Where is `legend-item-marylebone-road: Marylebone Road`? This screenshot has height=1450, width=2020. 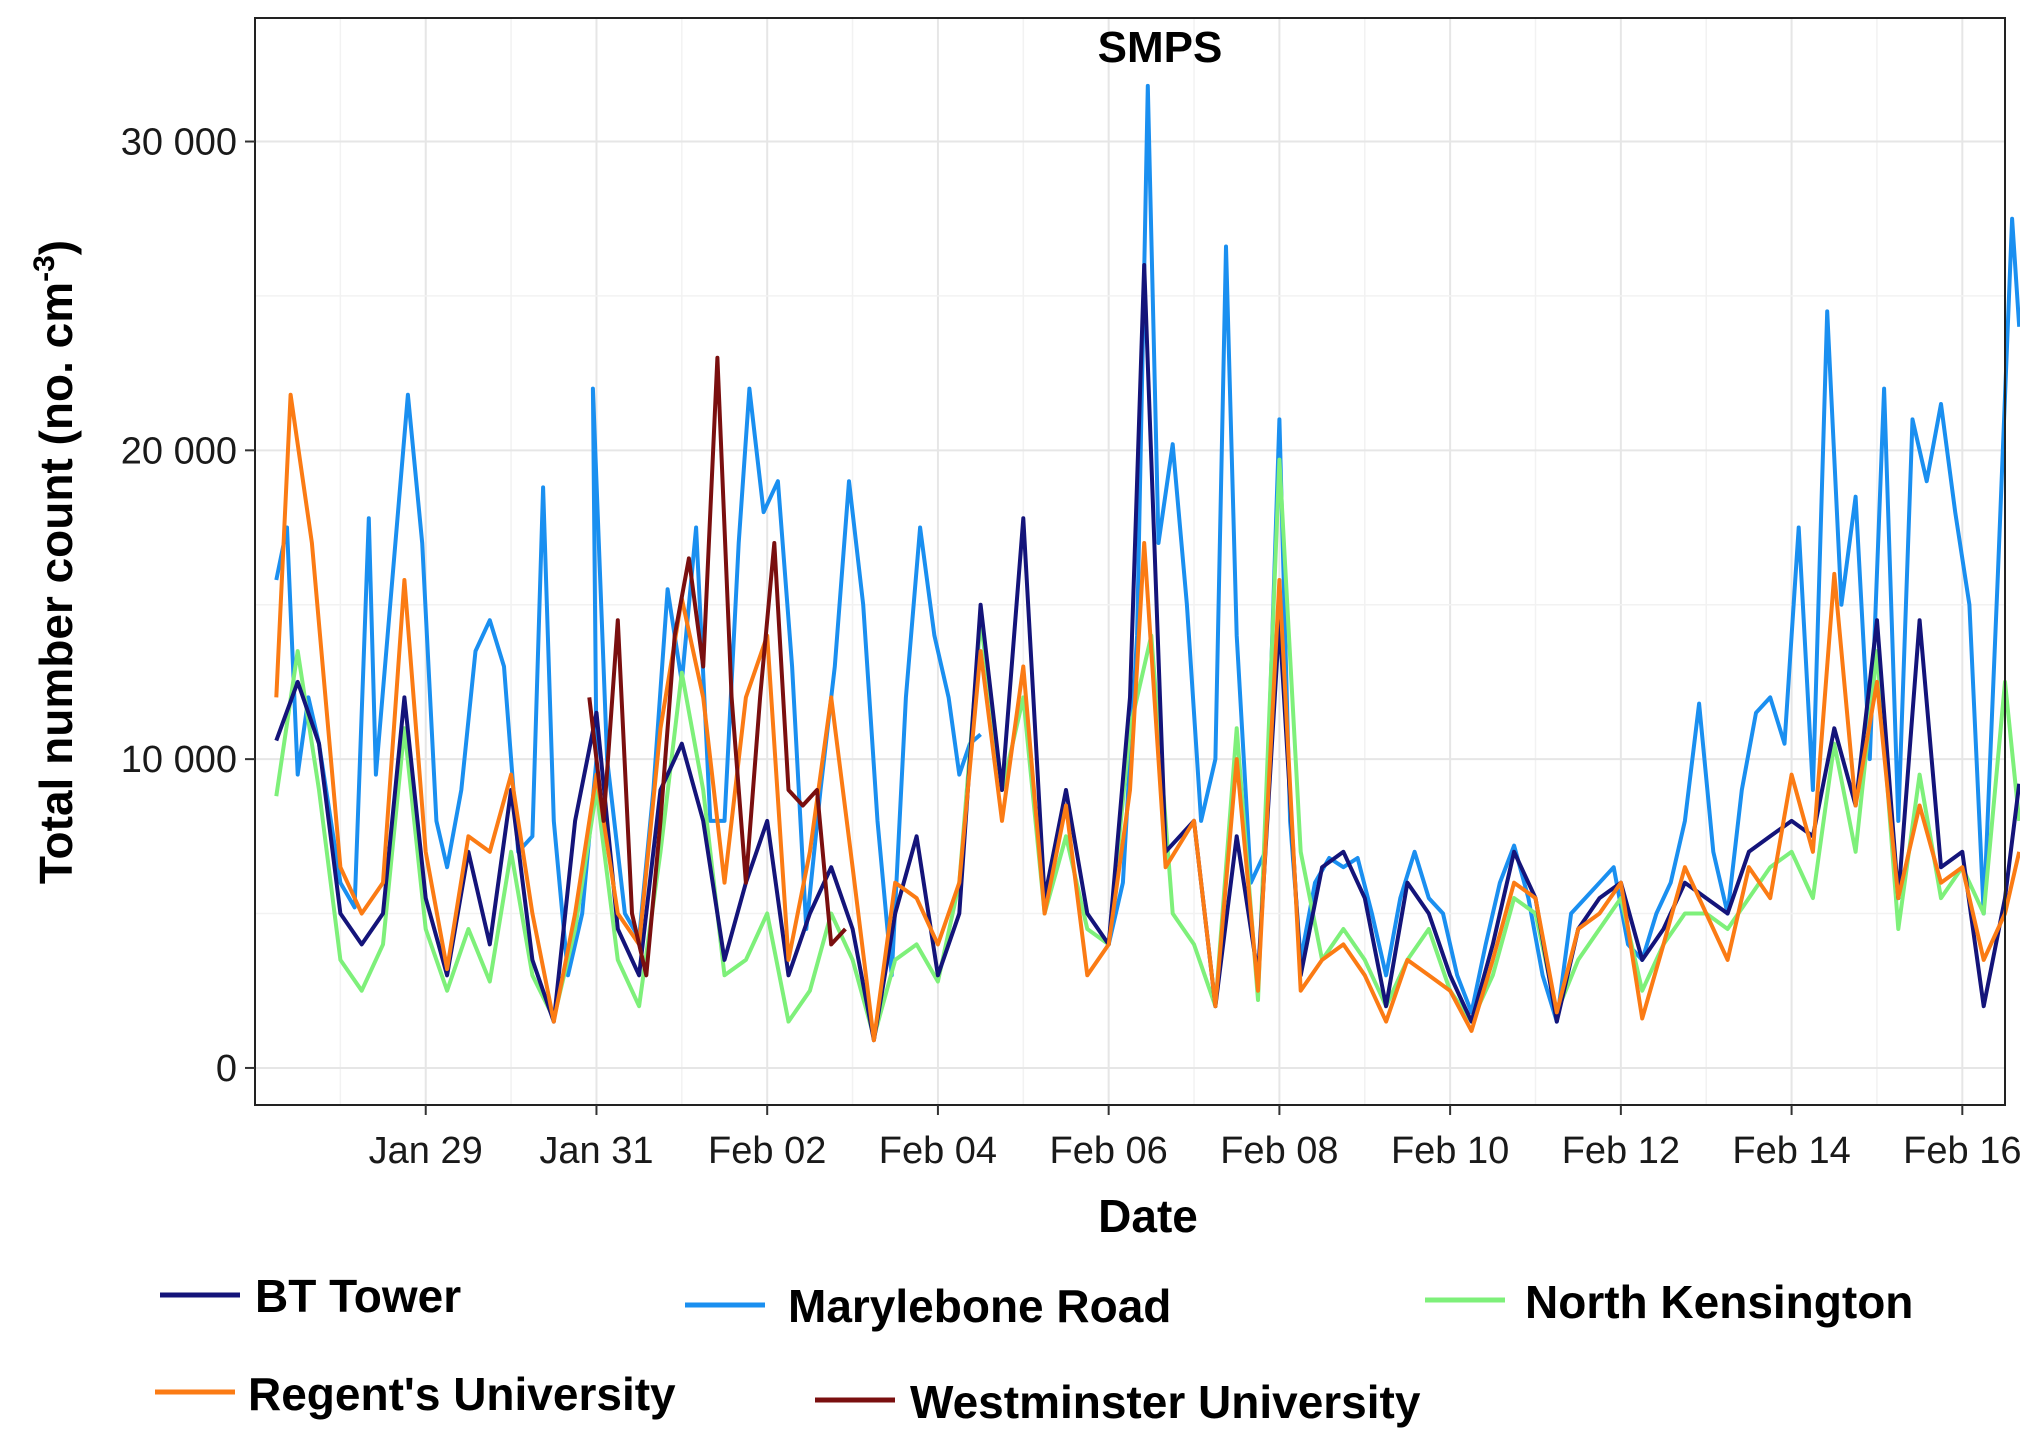
legend-item-marylebone-road: Marylebone Road is located at coordinates (928, 1306).